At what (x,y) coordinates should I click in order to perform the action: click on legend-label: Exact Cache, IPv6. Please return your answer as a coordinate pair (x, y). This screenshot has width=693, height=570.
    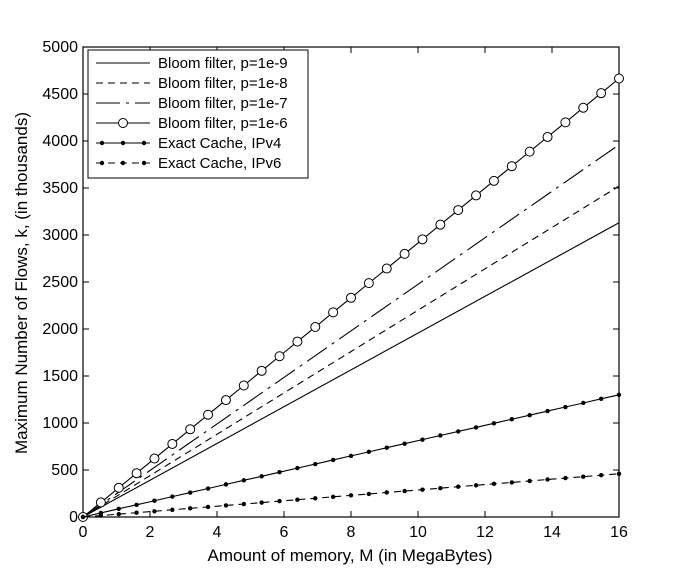
    Looking at the image, I should click on (219, 163).